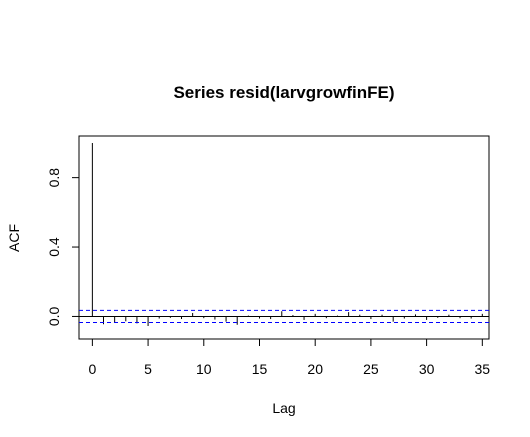 Image resolution: width=530 pixels, height=437 pixels. Describe the element at coordinates (92, 369) in the screenshot. I see `x-tick-label: 0` at that location.